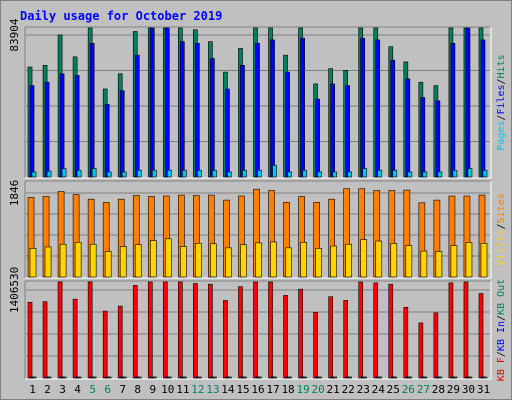 This screenshot has height=401, width=512. What do you see at coordinates (121, 16) in the screenshot?
I see `chart-title: Daily usage for October 2019` at bounding box center [121, 16].